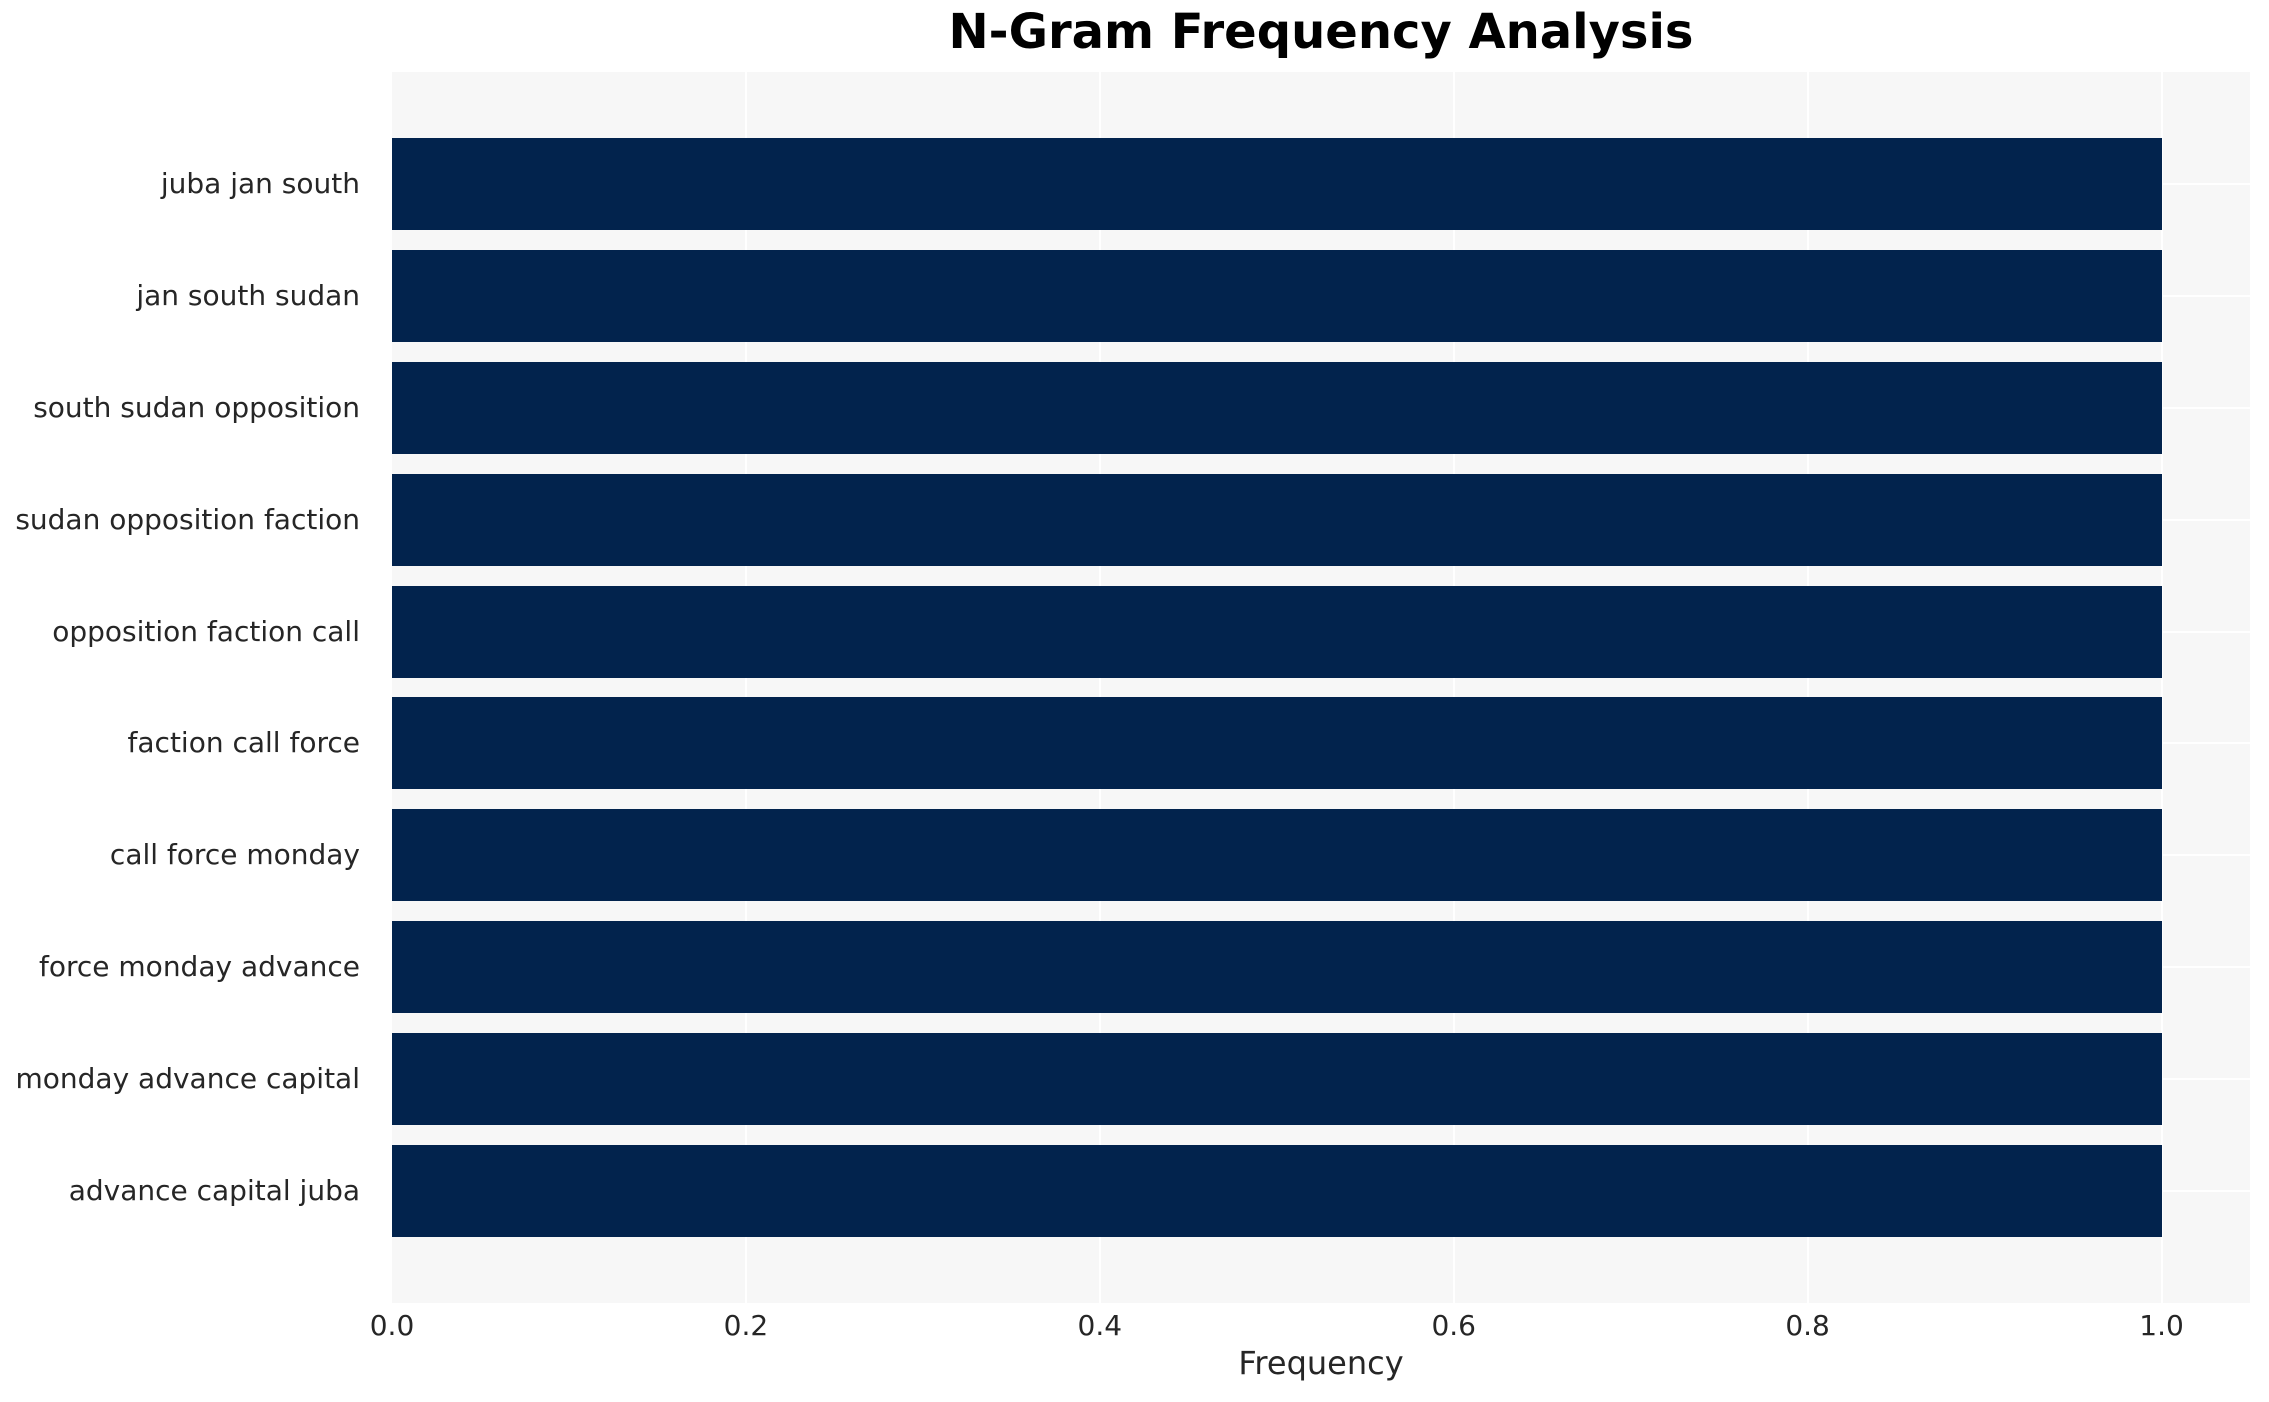  I want to click on category-label: call force monday, so click(234, 855).